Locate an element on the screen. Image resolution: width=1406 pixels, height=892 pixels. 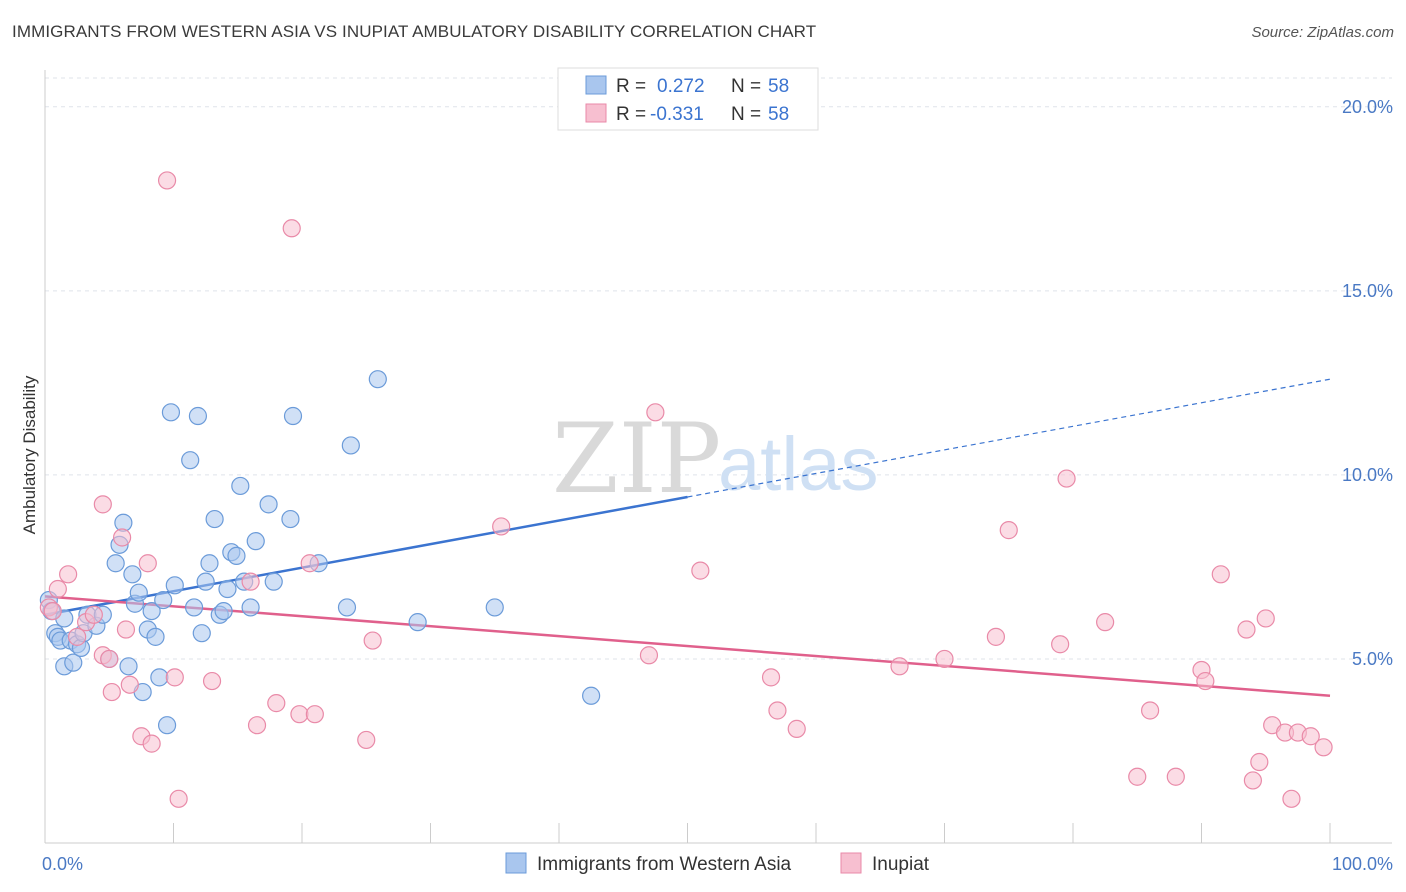
legend-r-label-0: R = is located at coordinates (631, 86).